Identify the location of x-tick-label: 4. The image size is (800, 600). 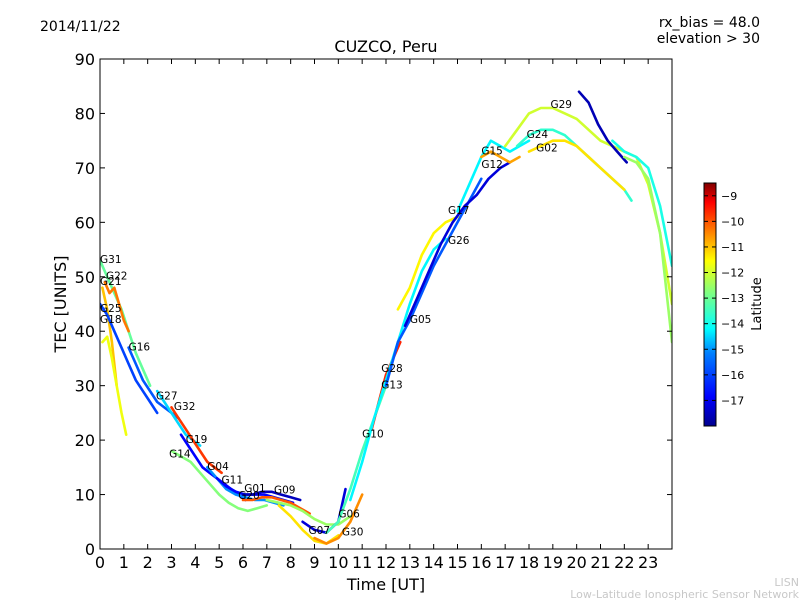
(195, 562).